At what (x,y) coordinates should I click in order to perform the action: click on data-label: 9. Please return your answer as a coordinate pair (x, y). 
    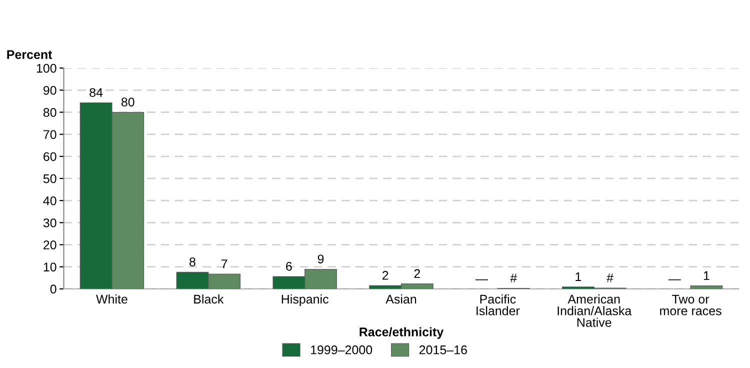
    Looking at the image, I should click on (321, 259).